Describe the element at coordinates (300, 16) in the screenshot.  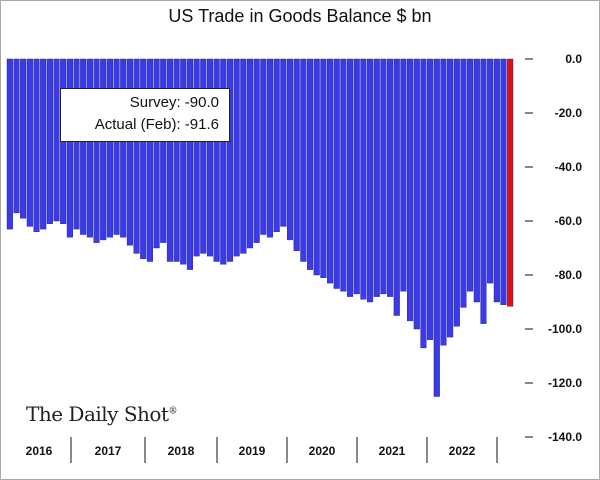
I see `chart-title: US Trade in Goods Balance $ bn` at that location.